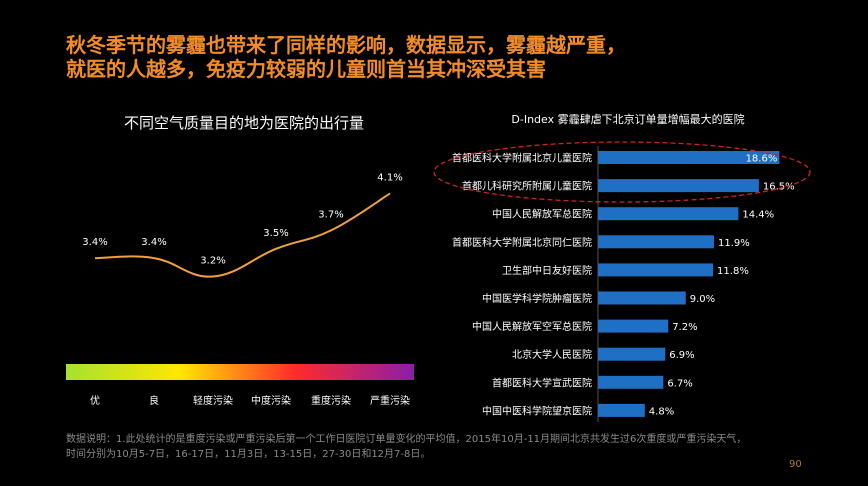 The image size is (868, 486). Describe the element at coordinates (244, 123) in the screenshot. I see `line-chart-title: 不同空气质量目的地为医院的出行量` at that location.